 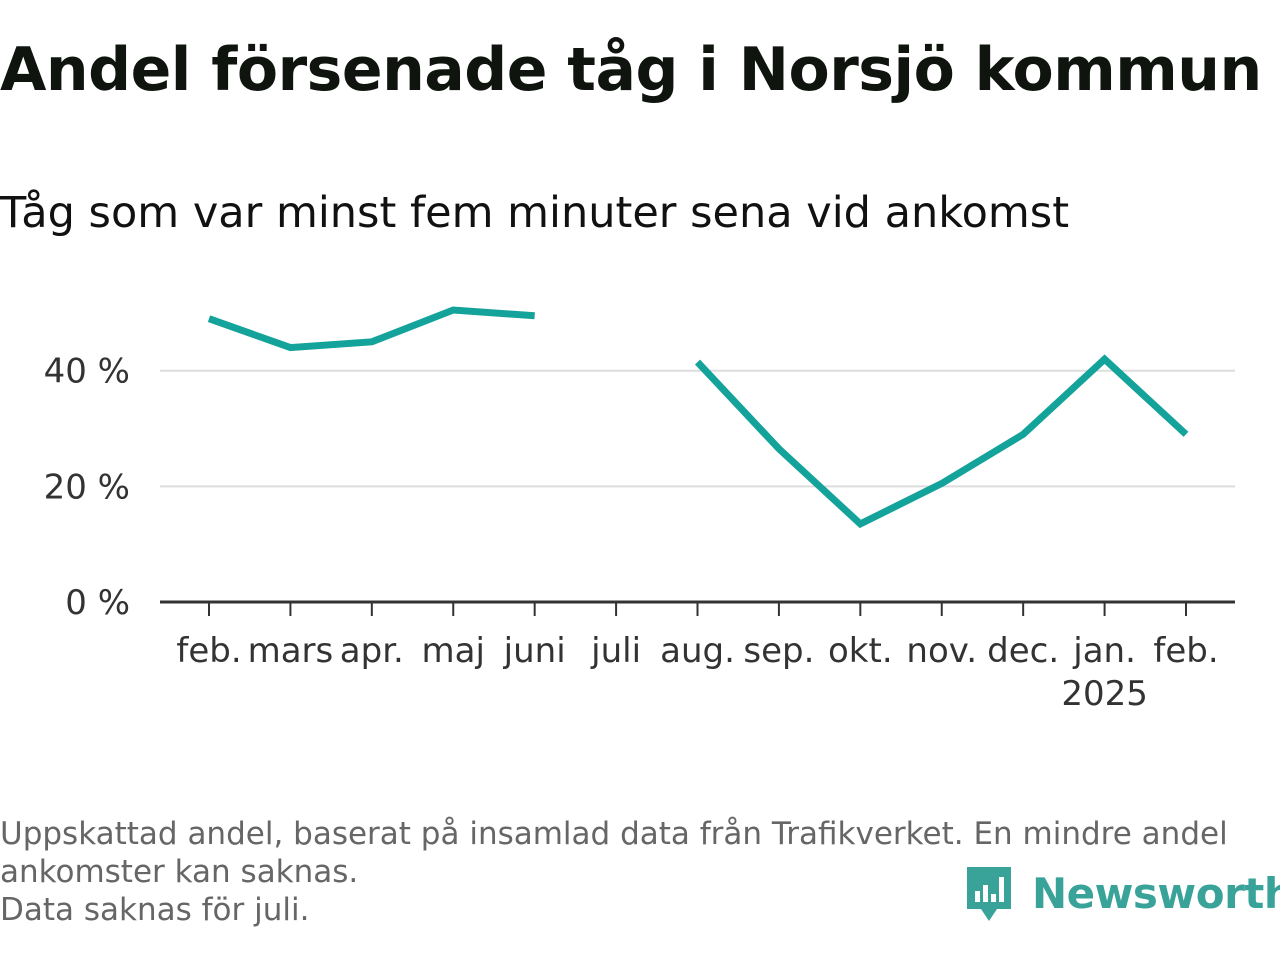 I want to click on y-tick-label: 0 %, so click(x=97, y=603).